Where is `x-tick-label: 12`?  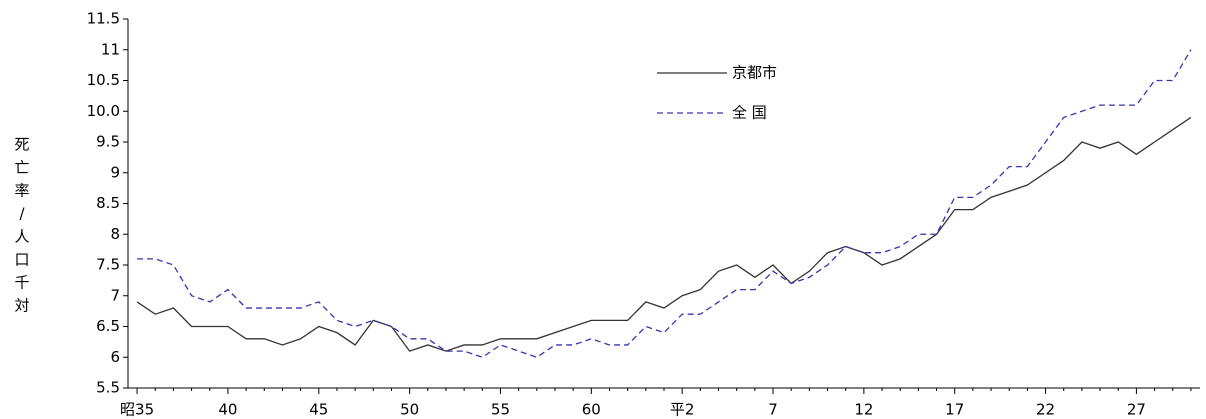
x-tick-label: 12 is located at coordinates (863, 410).